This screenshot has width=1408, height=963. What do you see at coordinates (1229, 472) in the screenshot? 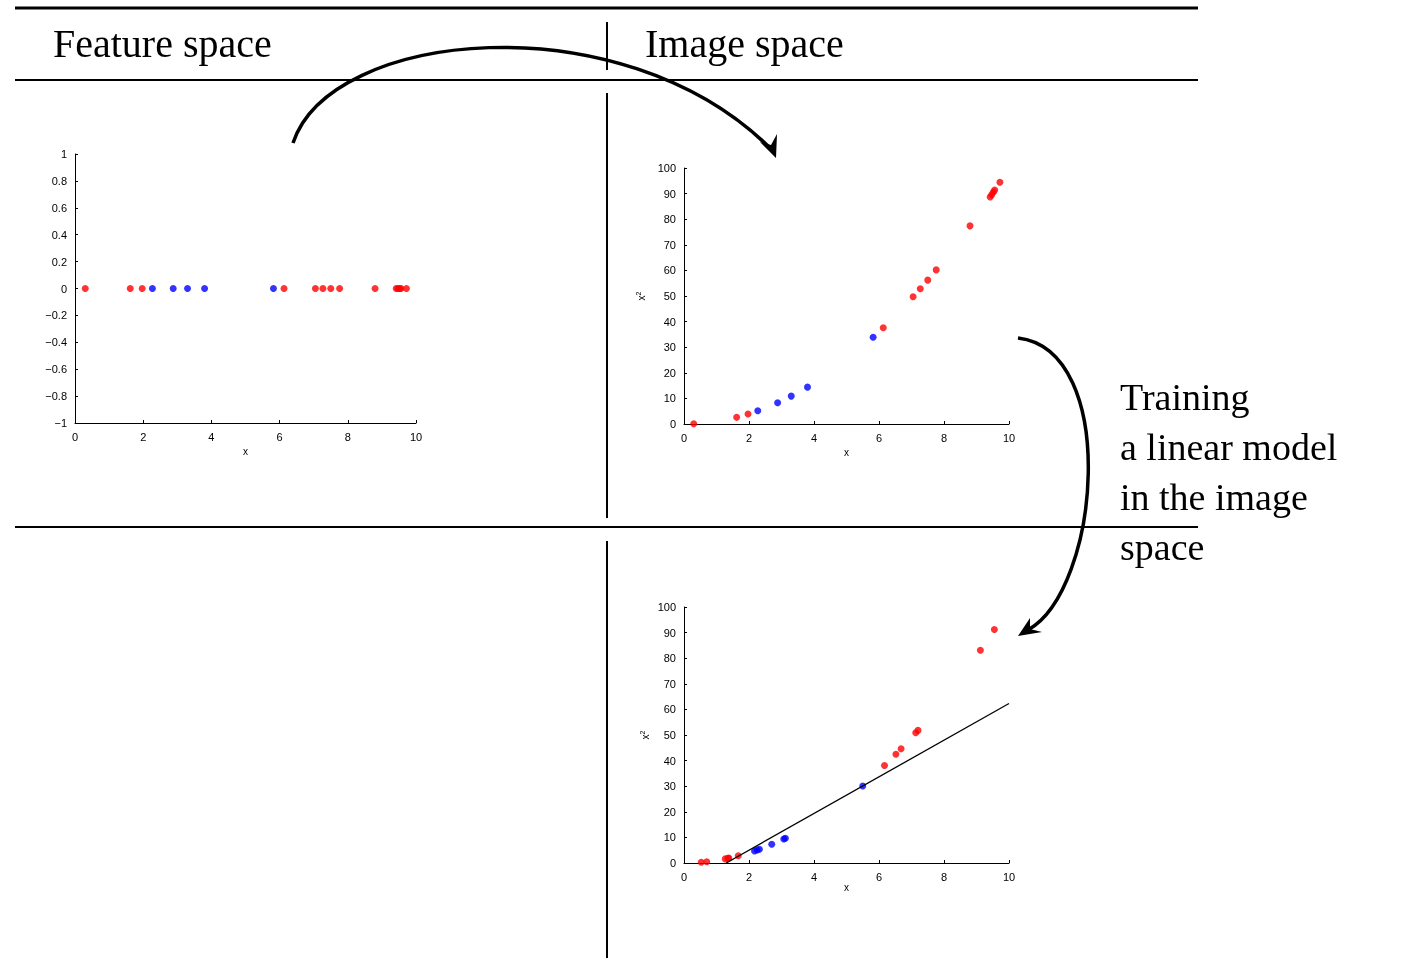
I see `text: Training a linear model in the image space` at bounding box center [1229, 472].